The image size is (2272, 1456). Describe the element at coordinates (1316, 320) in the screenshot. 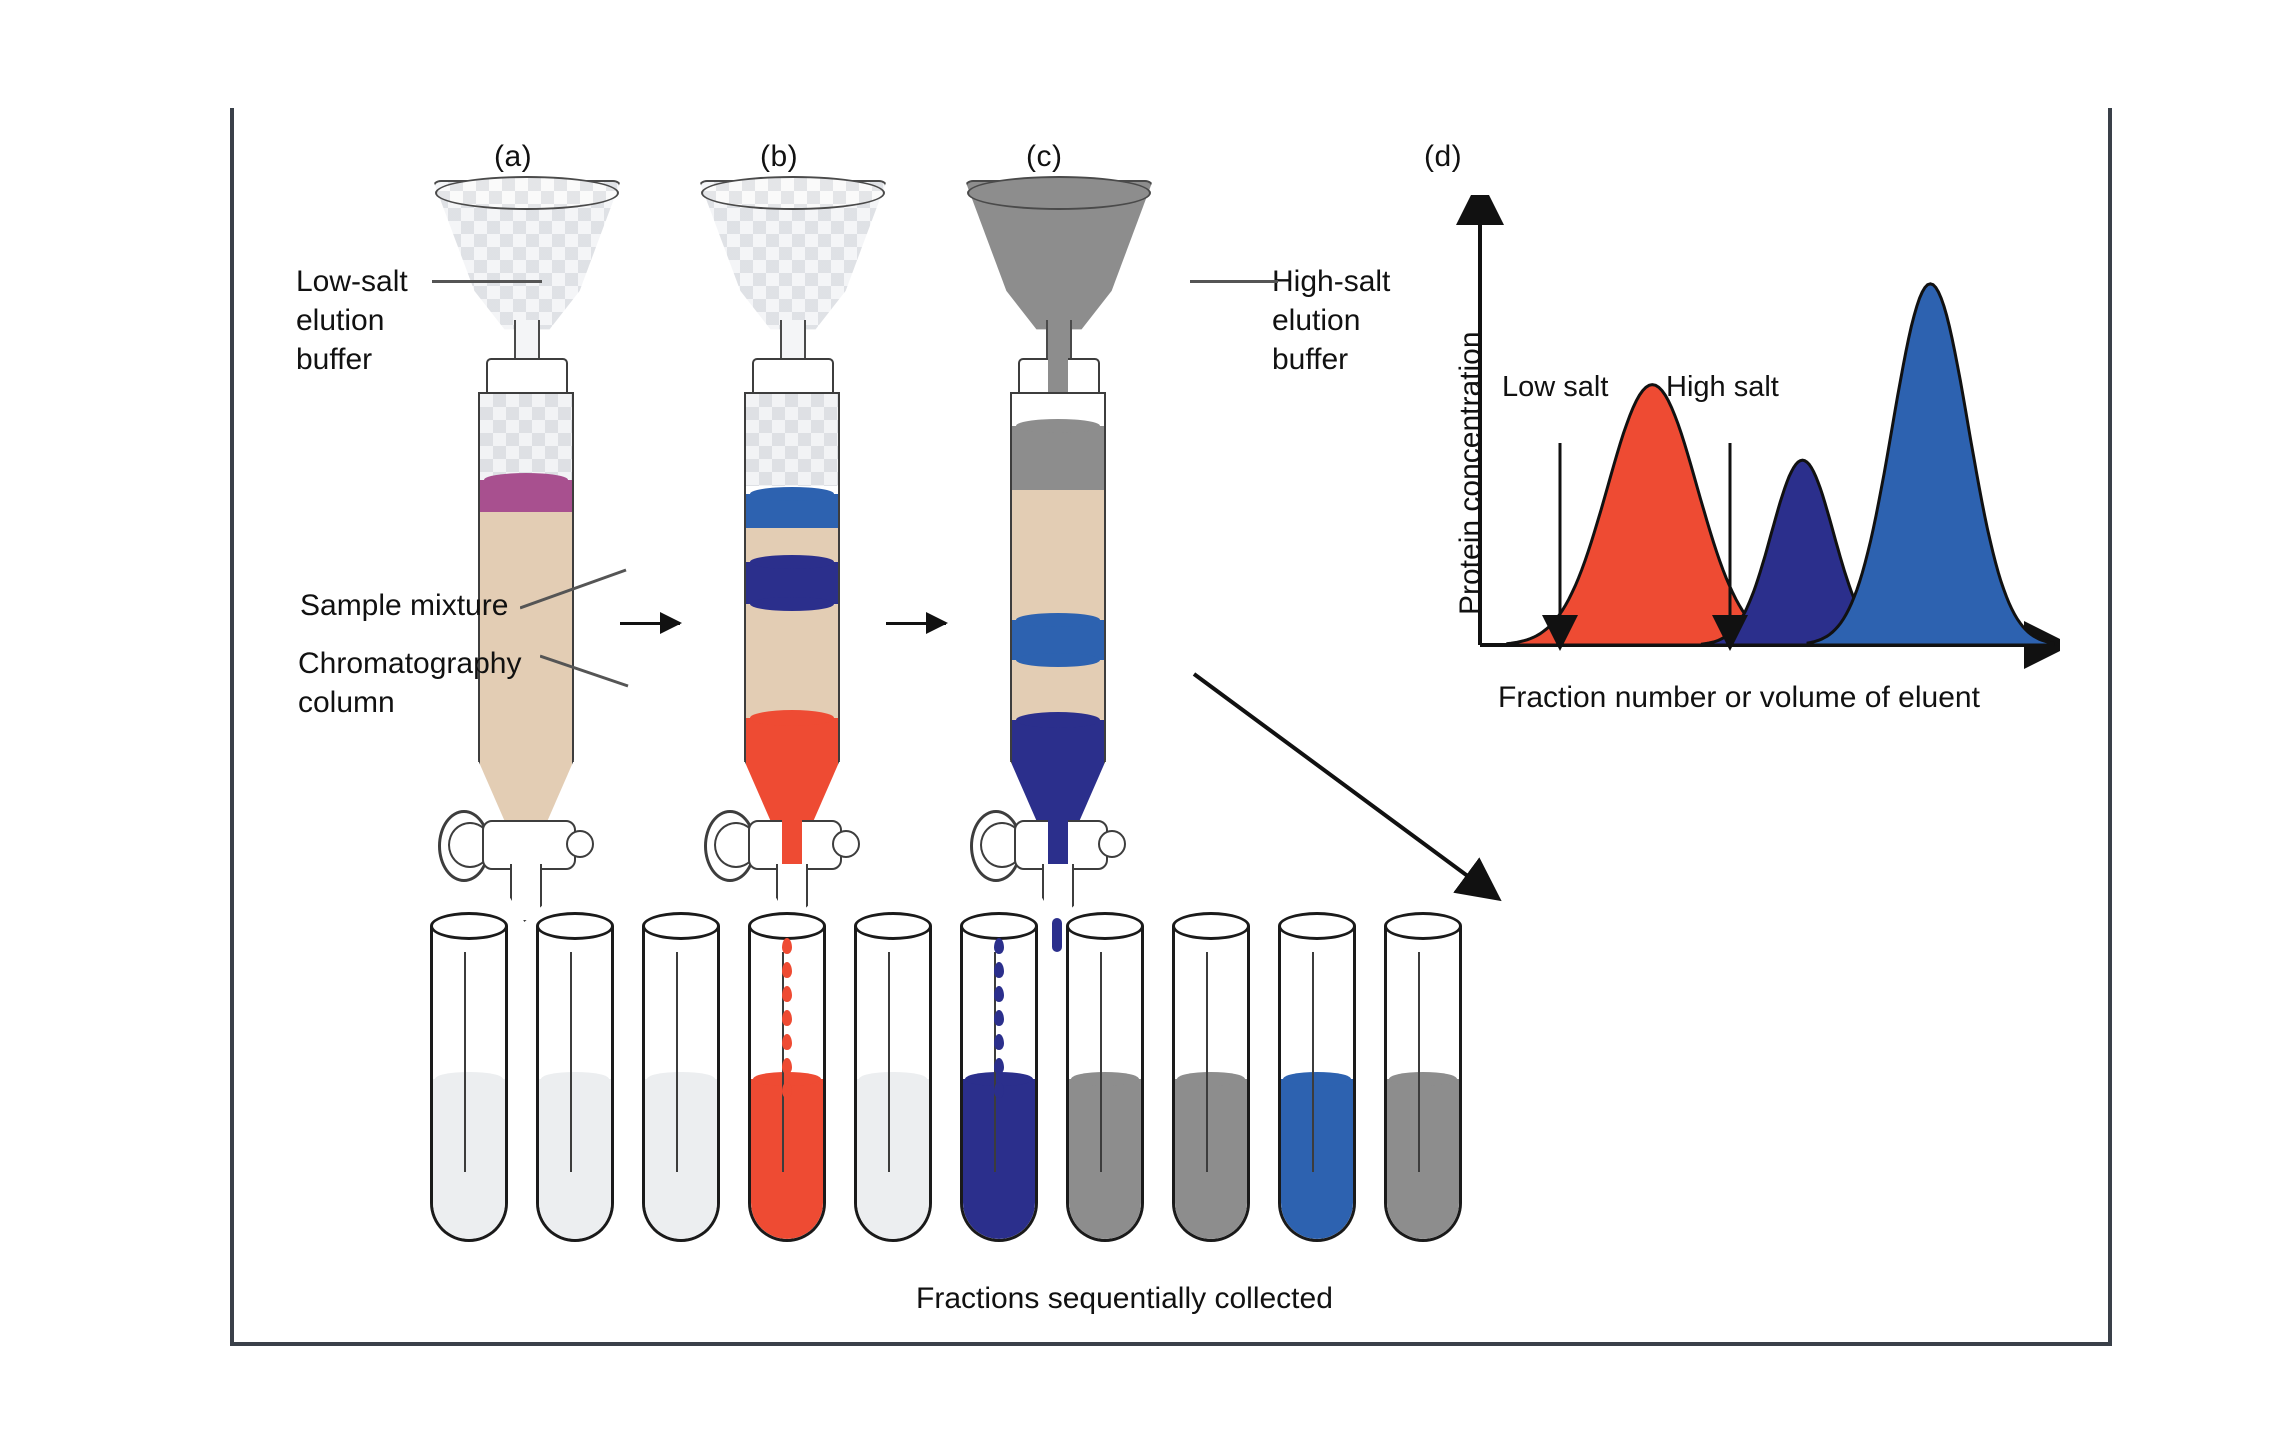

I see `callout-high-salt-line2: elution` at that location.